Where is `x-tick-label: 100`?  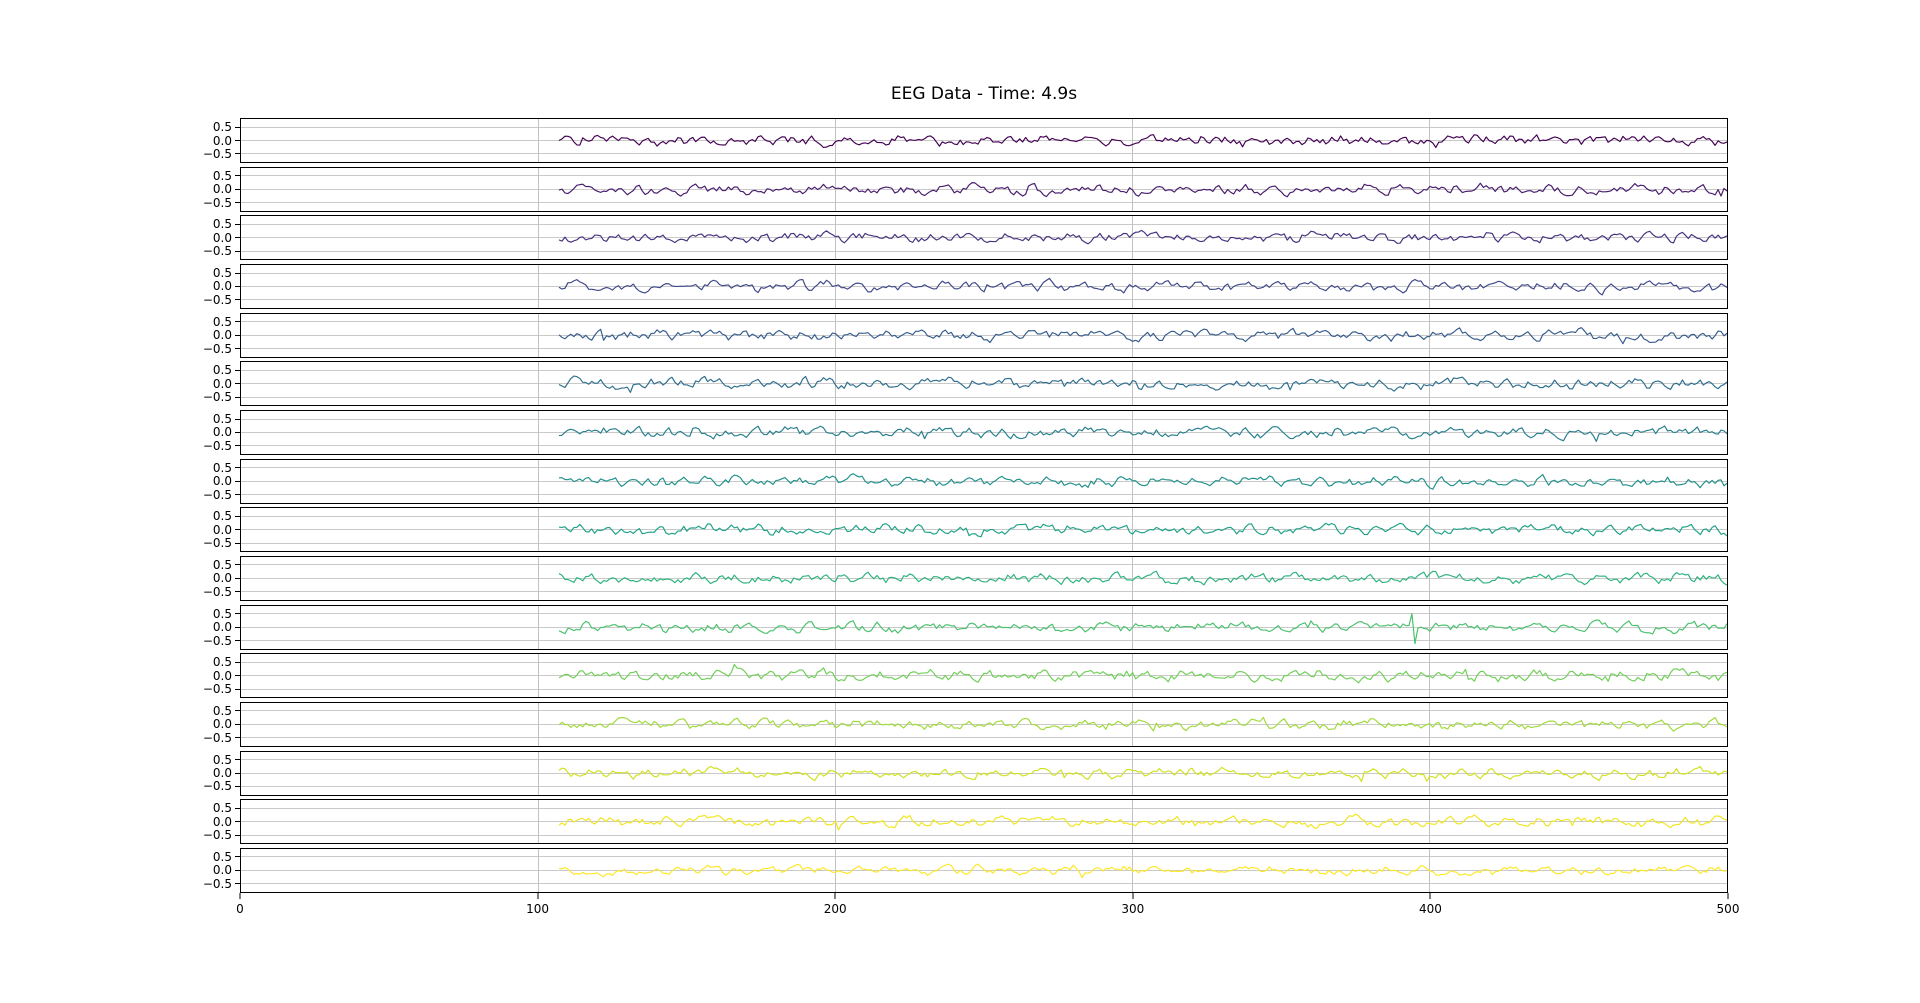
x-tick-label: 100 is located at coordinates (538, 909).